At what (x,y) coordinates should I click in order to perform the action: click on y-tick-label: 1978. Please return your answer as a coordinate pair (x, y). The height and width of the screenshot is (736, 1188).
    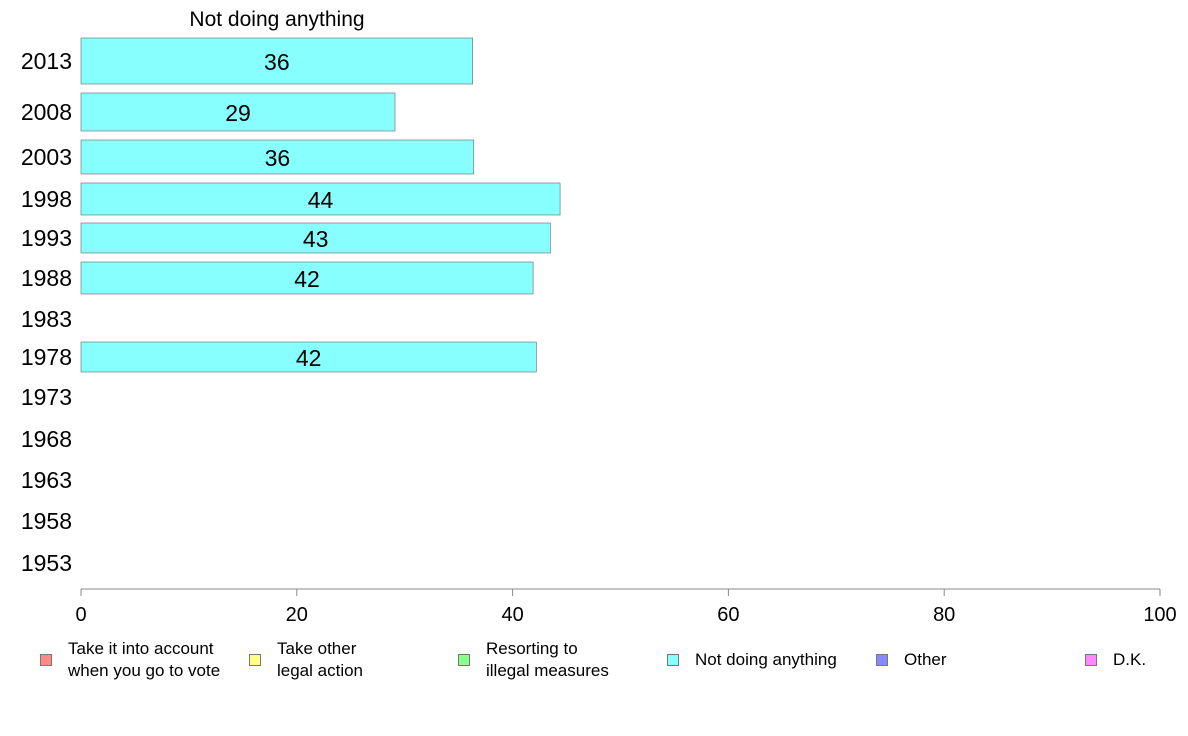
    Looking at the image, I should click on (46, 357).